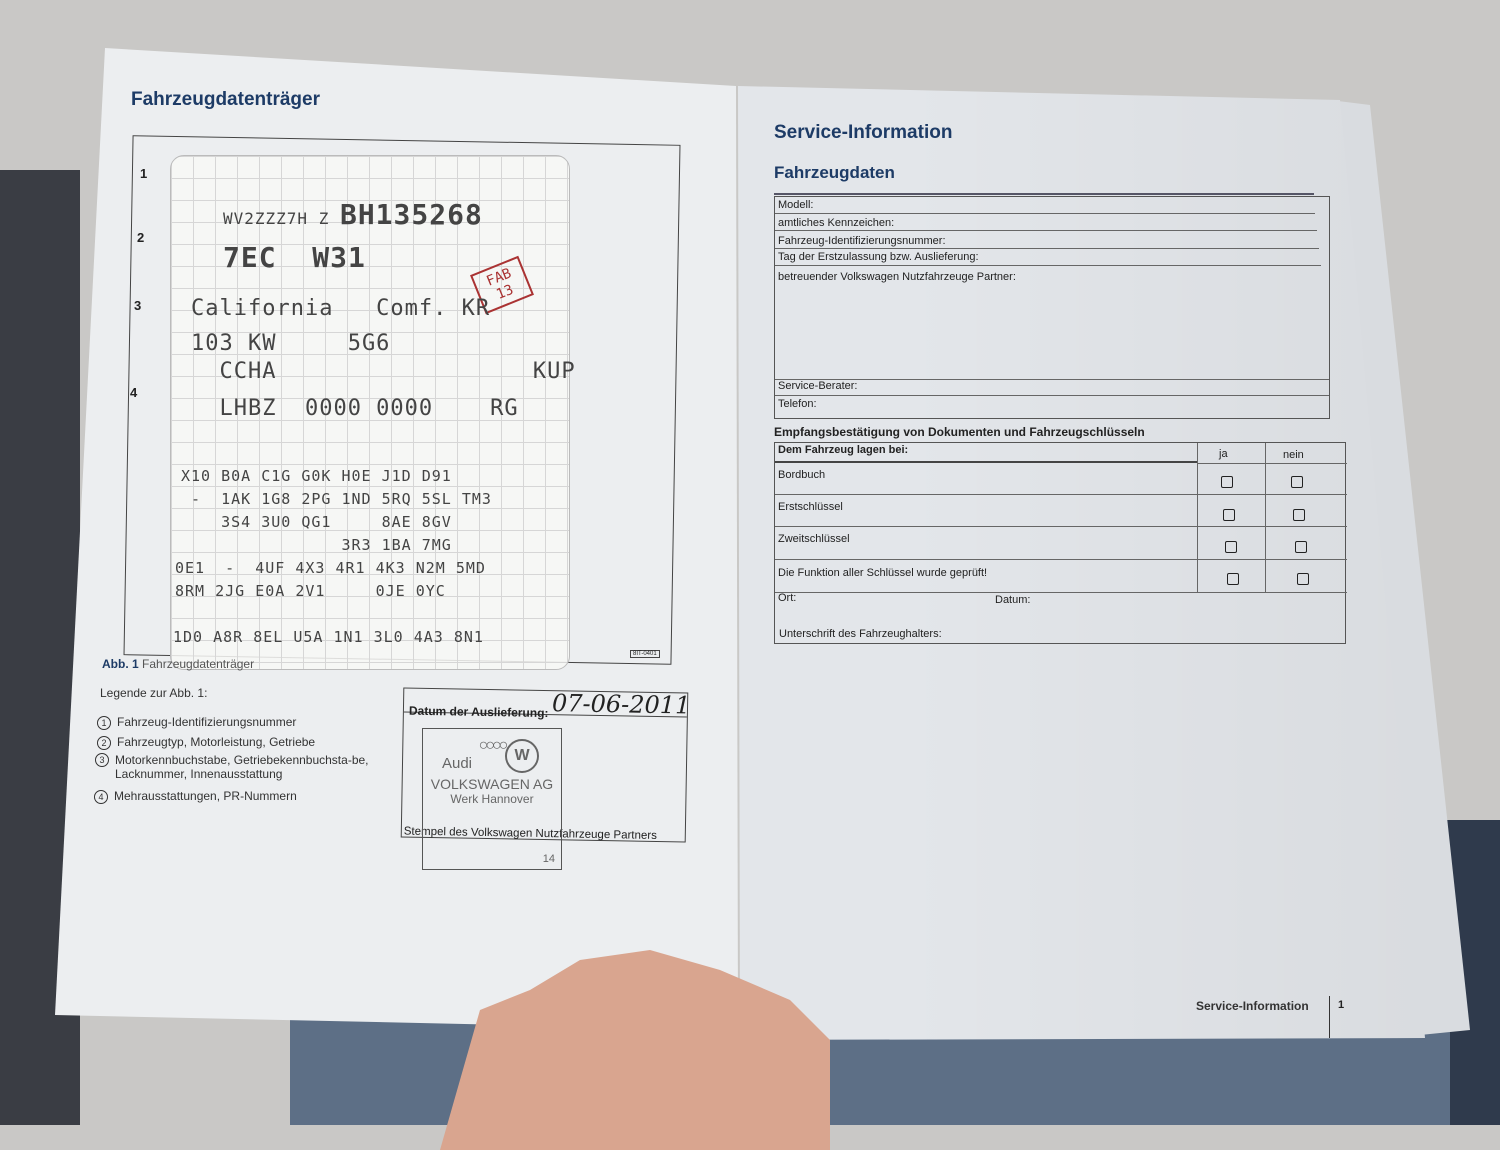 The image size is (1500, 1150). Describe the element at coordinates (195, 796) in the screenshot. I see `legend-item: 4 Mehrausstattungen, PR-Nummern` at that location.